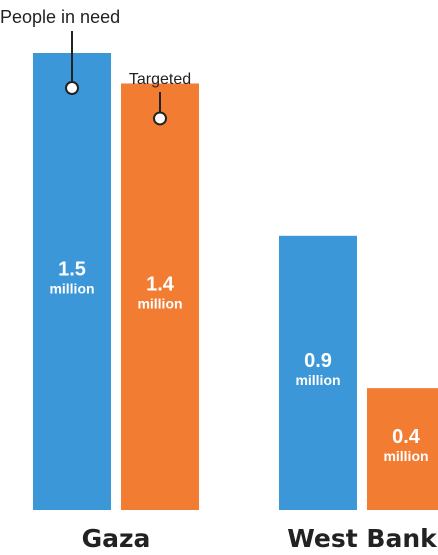 The height and width of the screenshot is (555, 438). I want to click on bar-gaza-targeted, so click(160, 296).